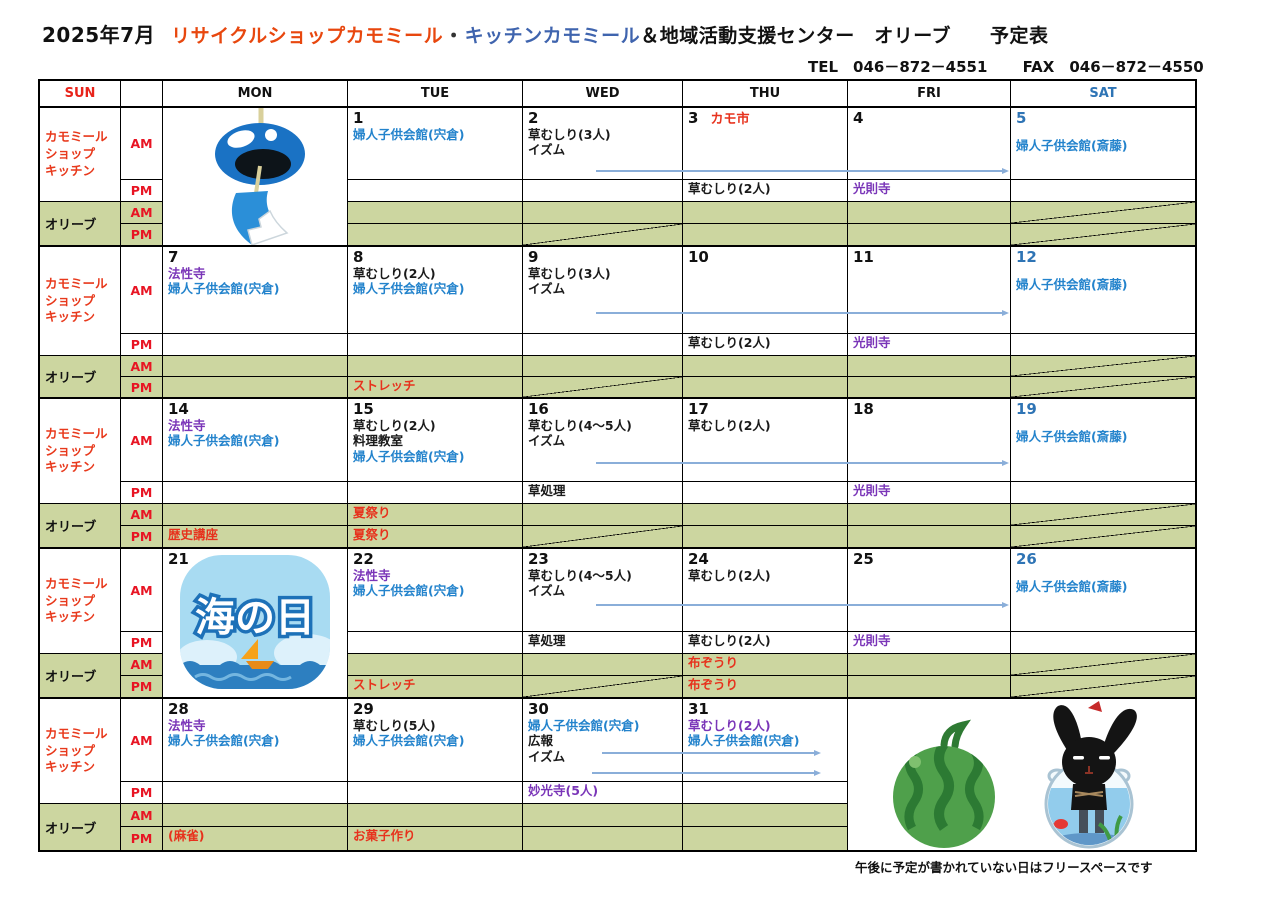  Describe the element at coordinates (358, 257) in the screenshot. I see `date-number: 8` at that location.